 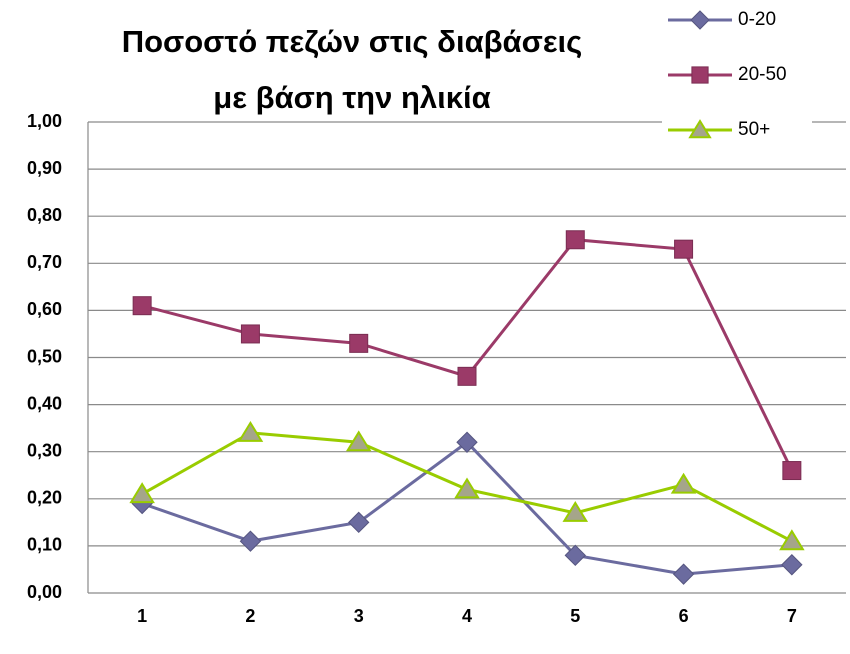 I want to click on y-tick-label: 0,20, so click(x=44, y=498).